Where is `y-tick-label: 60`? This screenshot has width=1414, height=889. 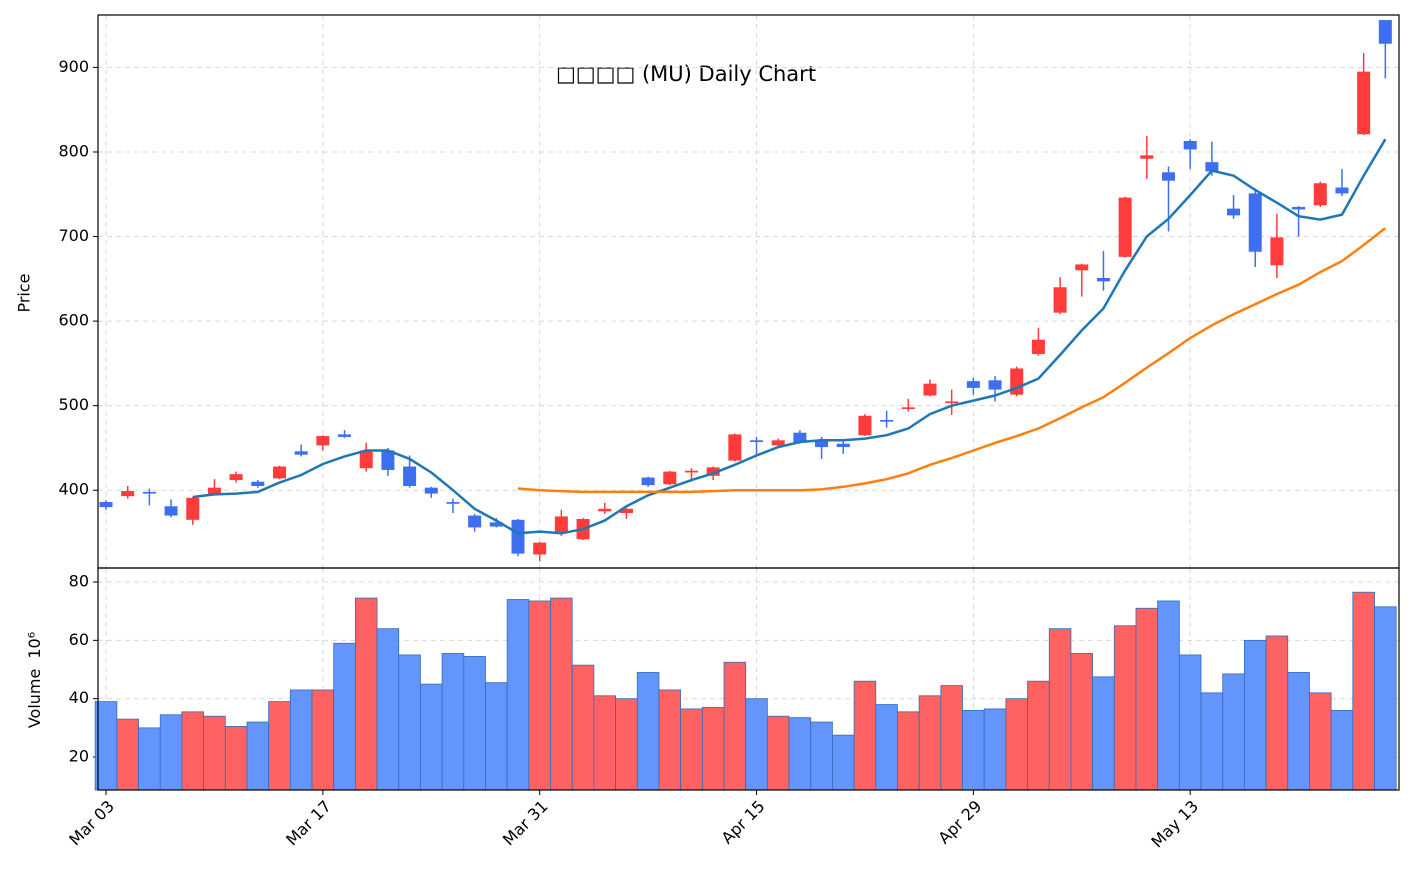 y-tick-label: 60 is located at coordinates (79, 639).